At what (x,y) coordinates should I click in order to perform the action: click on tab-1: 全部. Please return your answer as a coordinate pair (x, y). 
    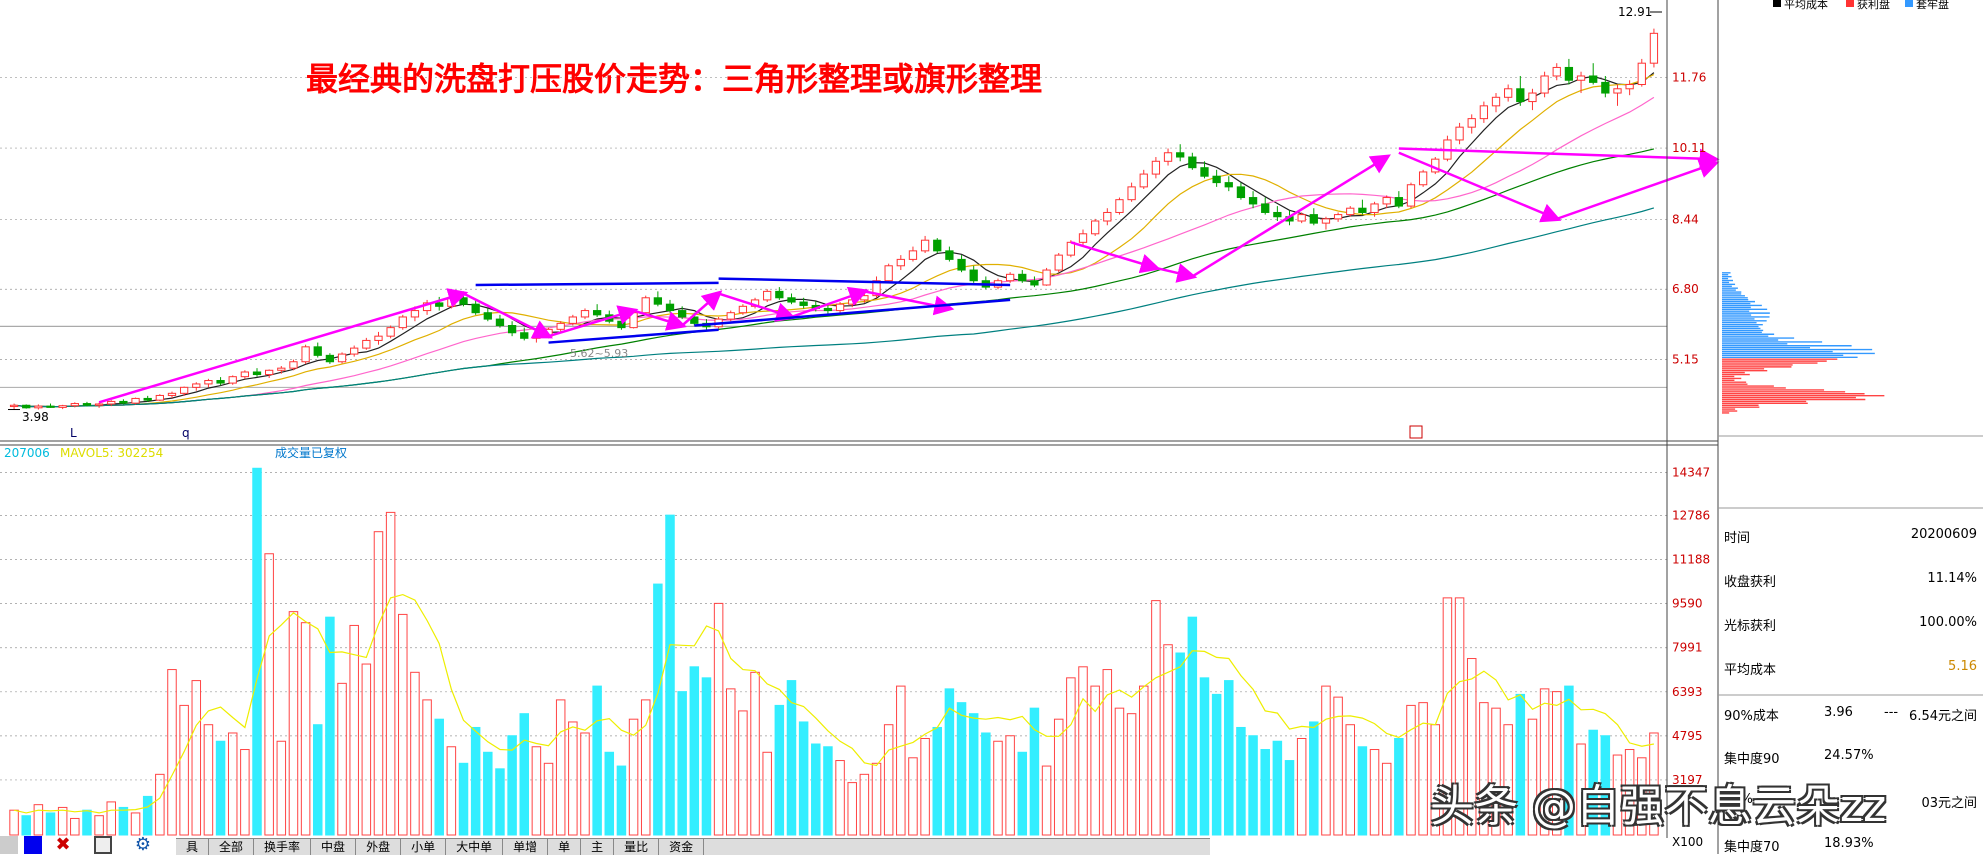
    Looking at the image, I should click on (232, 847).